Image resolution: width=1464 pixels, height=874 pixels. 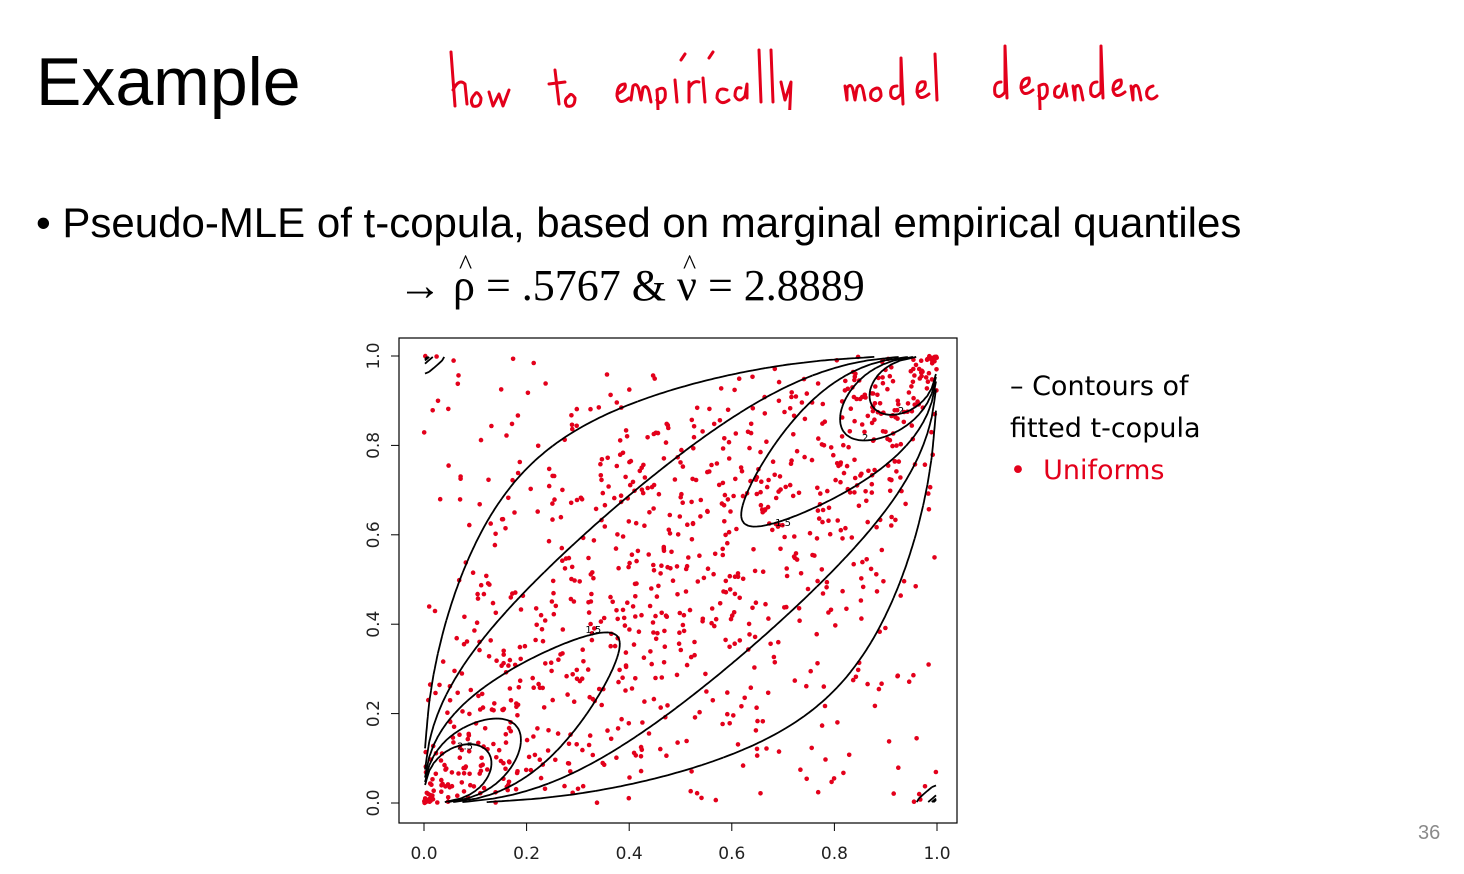 What do you see at coordinates (936, 854) in the screenshot?
I see `x-tick-label: 1.0` at bounding box center [936, 854].